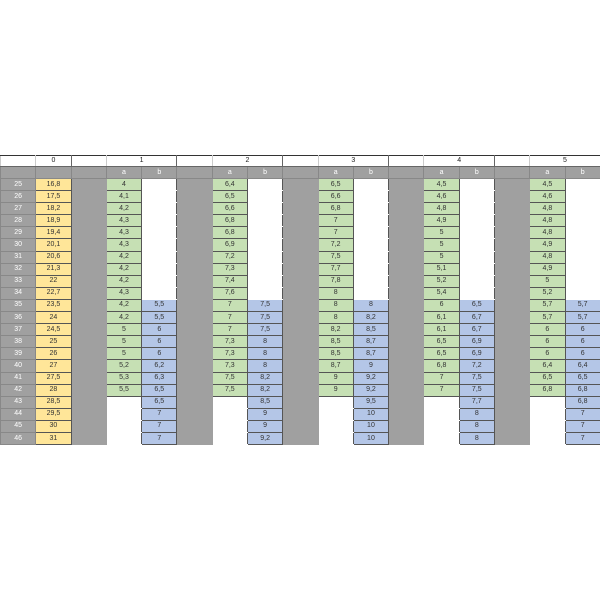 Image resolution: width=600 pixels, height=600 pixels. What do you see at coordinates (124, 390) in the screenshot?
I see `cell-1a: 5,5` at bounding box center [124, 390].